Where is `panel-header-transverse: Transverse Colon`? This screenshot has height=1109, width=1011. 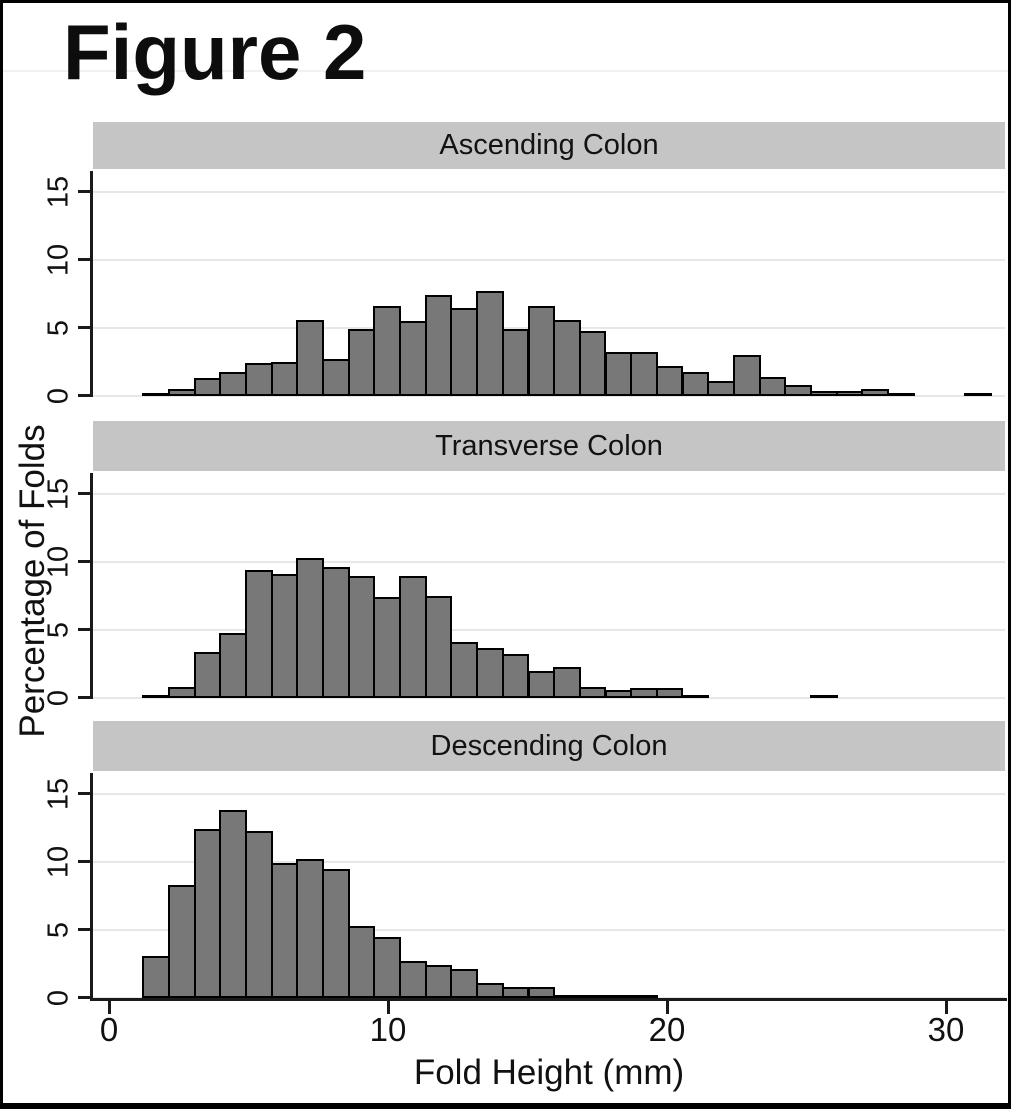
panel-header-transverse: Transverse Colon is located at coordinates (549, 446).